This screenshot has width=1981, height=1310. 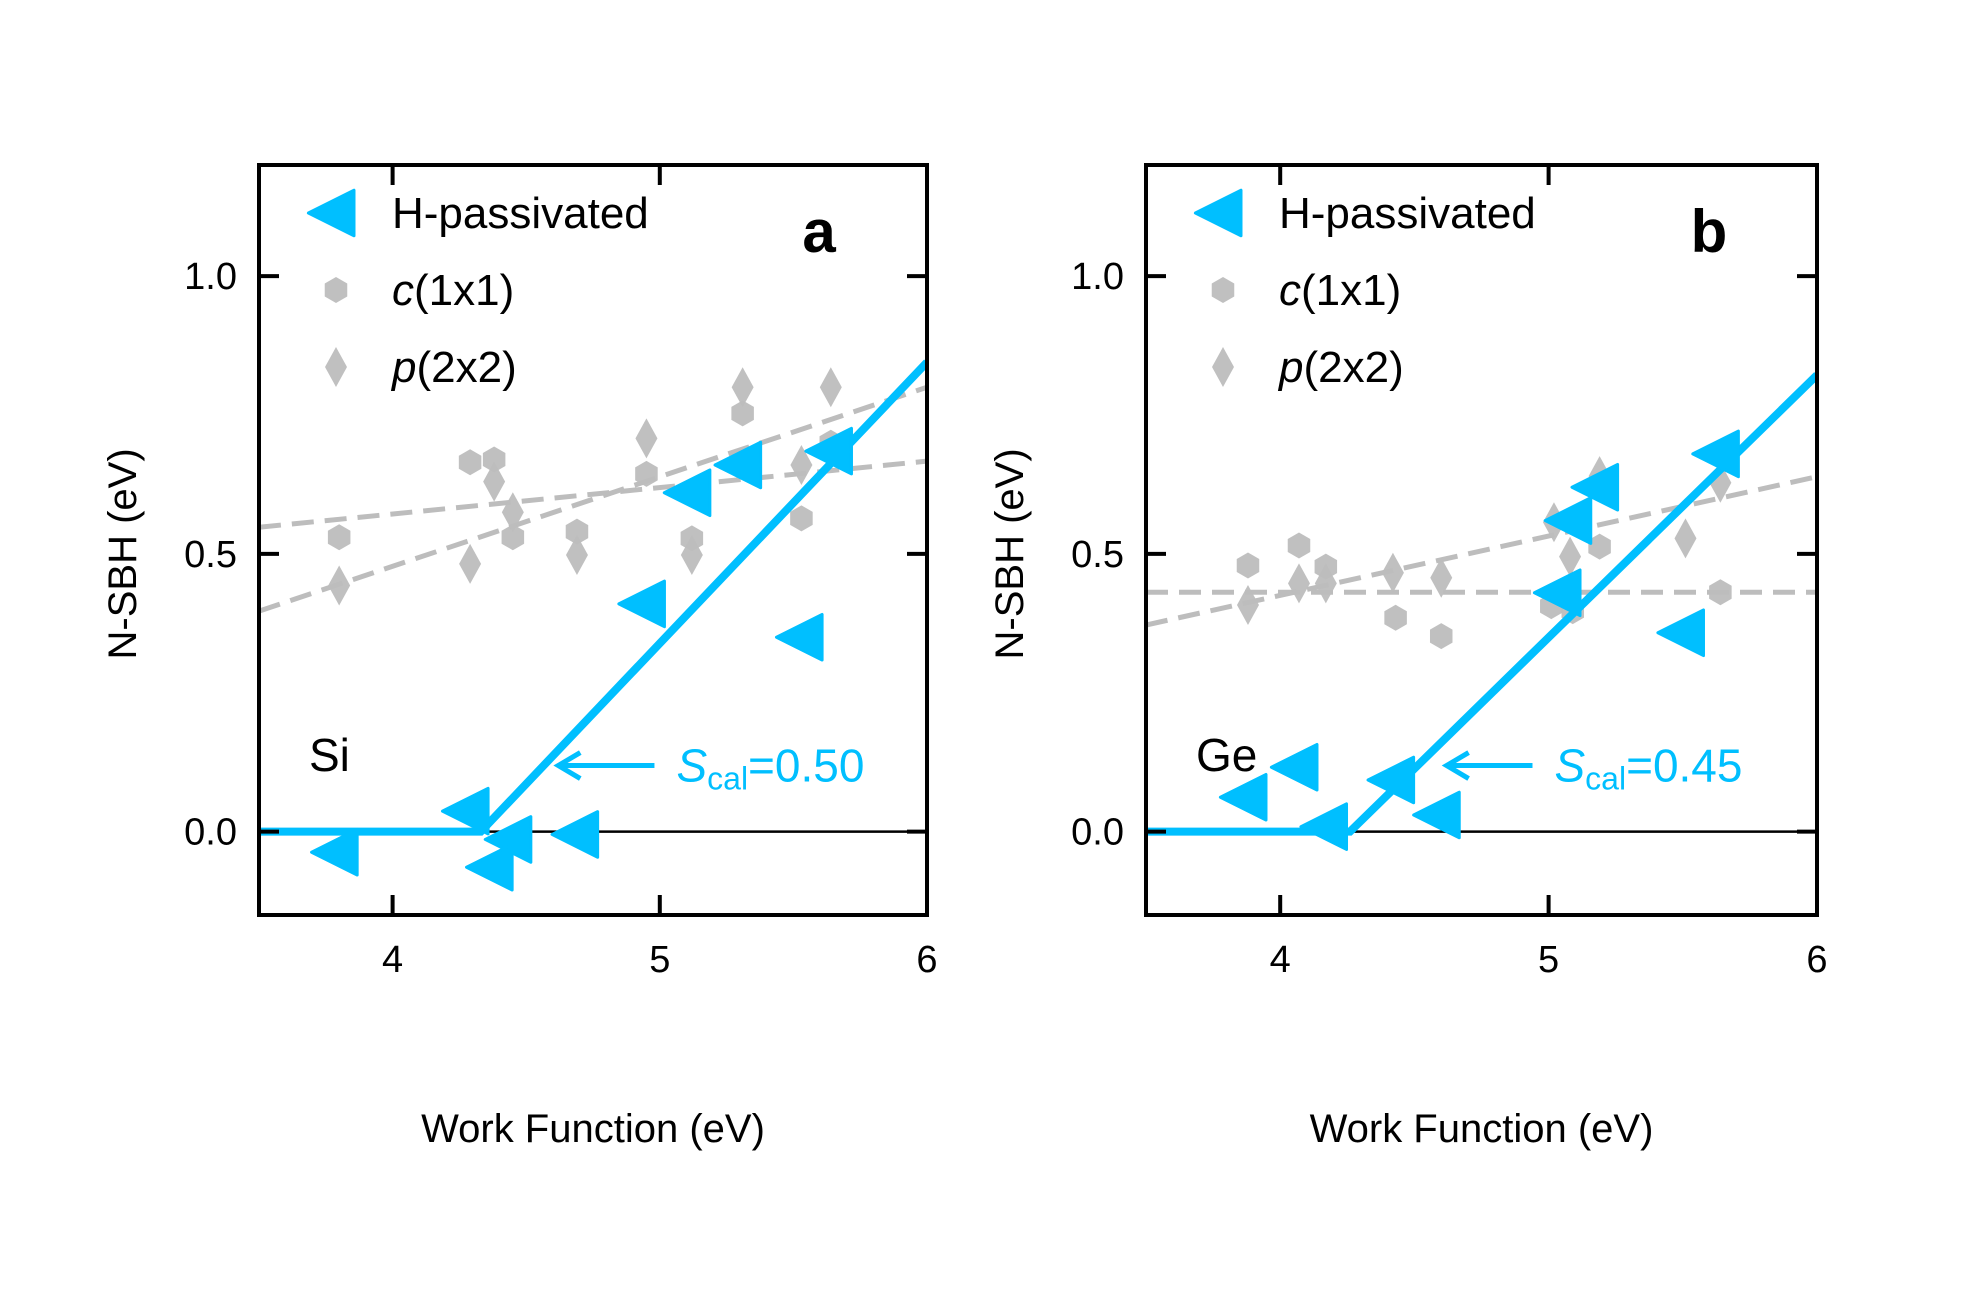 I want to click on fit-line-c(1x1), so click(x=593, y=494).